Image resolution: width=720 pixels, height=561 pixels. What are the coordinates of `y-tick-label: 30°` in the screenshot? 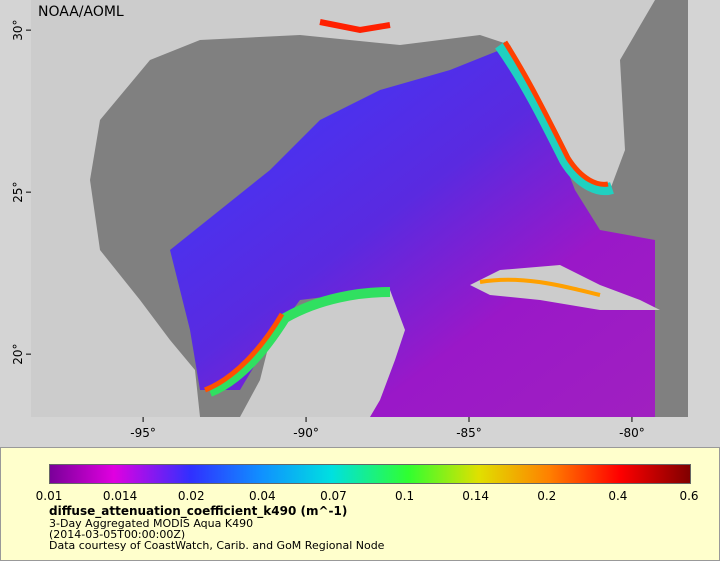 It's located at (18, 29).